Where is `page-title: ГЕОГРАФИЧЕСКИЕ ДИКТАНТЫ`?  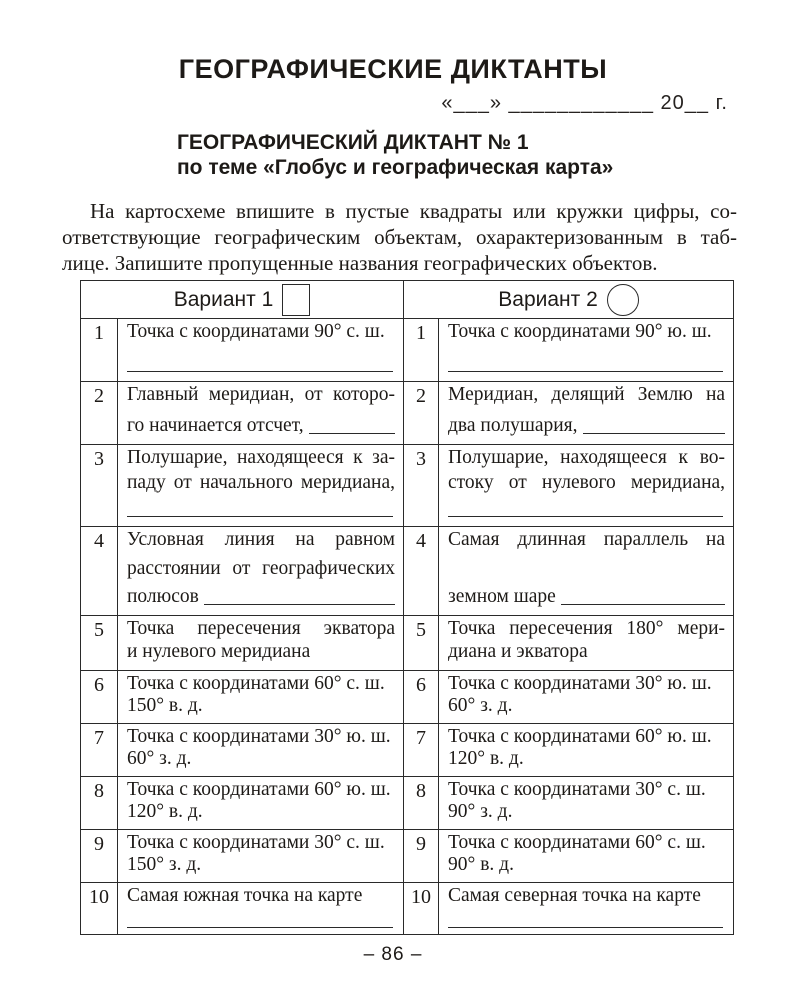 page-title: ГЕОГРАФИЧЕСКИЕ ДИКТАНТЫ is located at coordinates (393, 69).